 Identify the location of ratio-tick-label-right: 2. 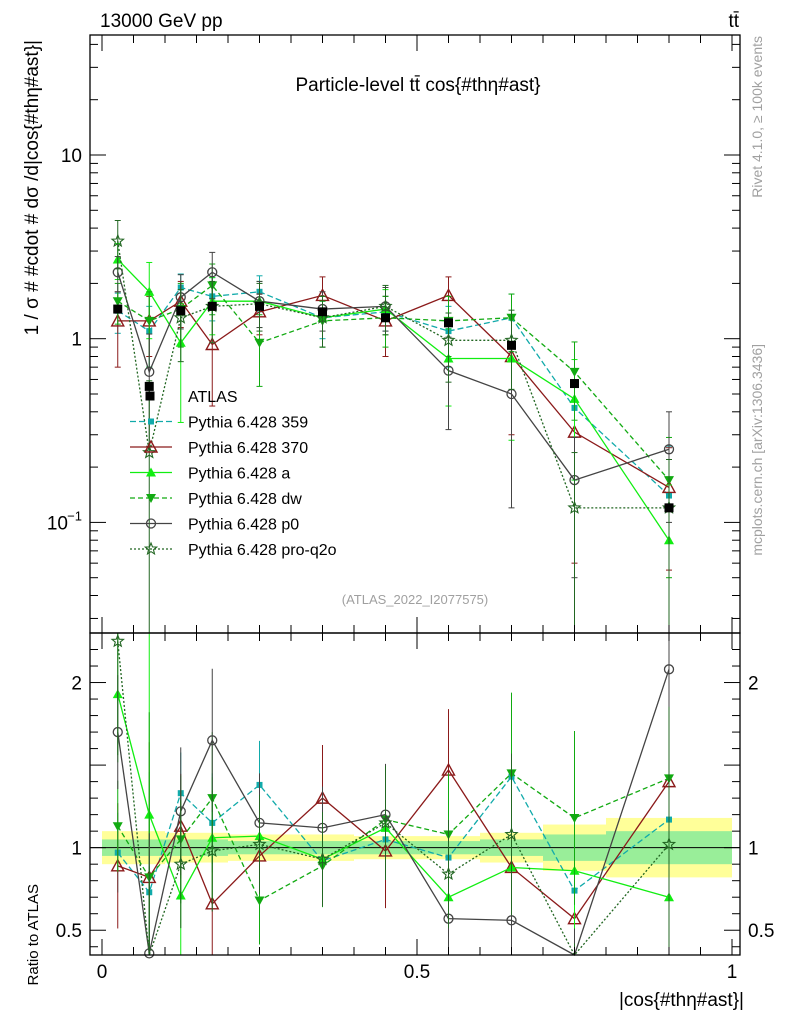
(753, 684).